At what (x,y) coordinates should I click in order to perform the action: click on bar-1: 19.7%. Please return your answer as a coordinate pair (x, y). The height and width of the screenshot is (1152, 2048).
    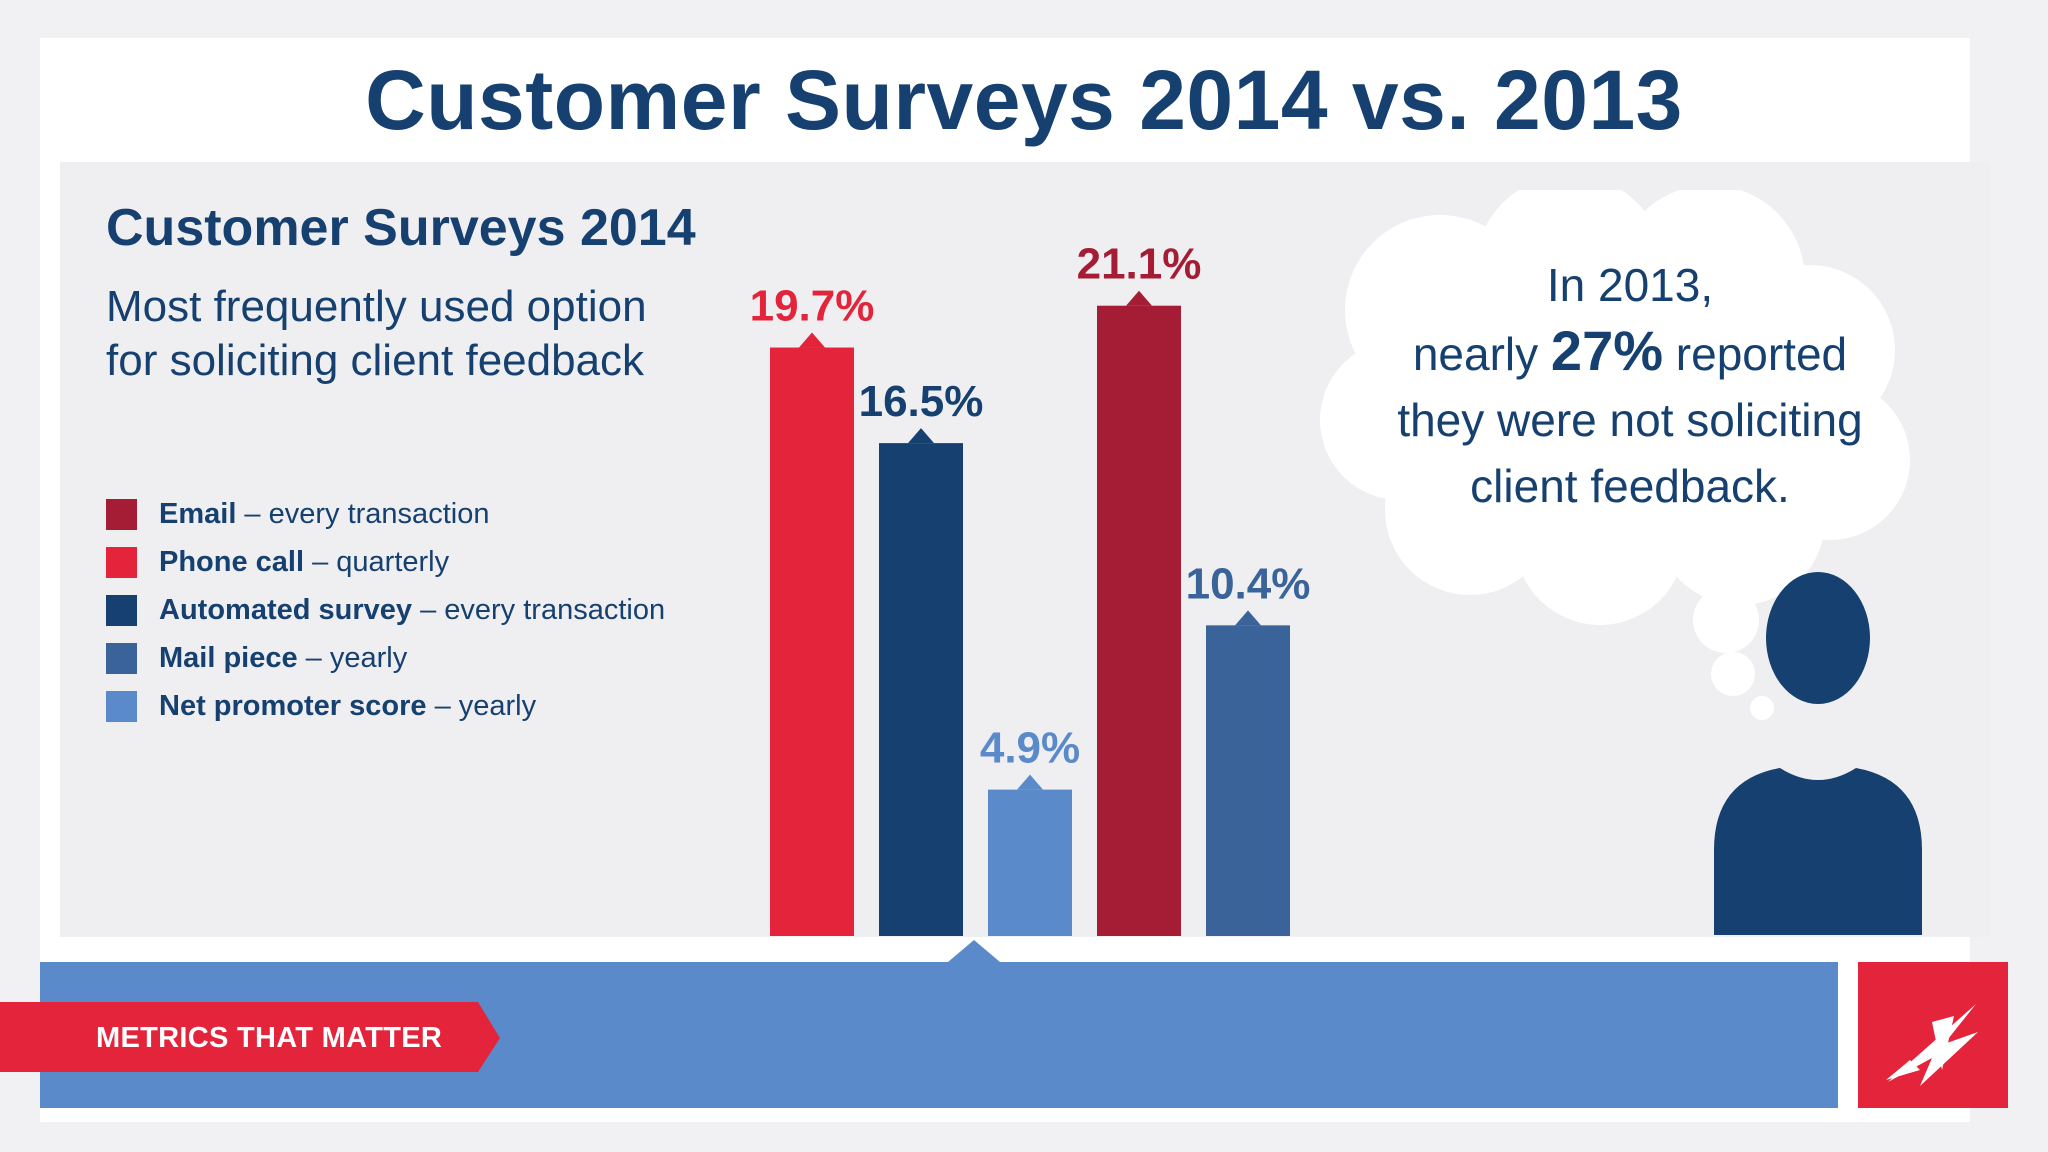
    Looking at the image, I should click on (812, 609).